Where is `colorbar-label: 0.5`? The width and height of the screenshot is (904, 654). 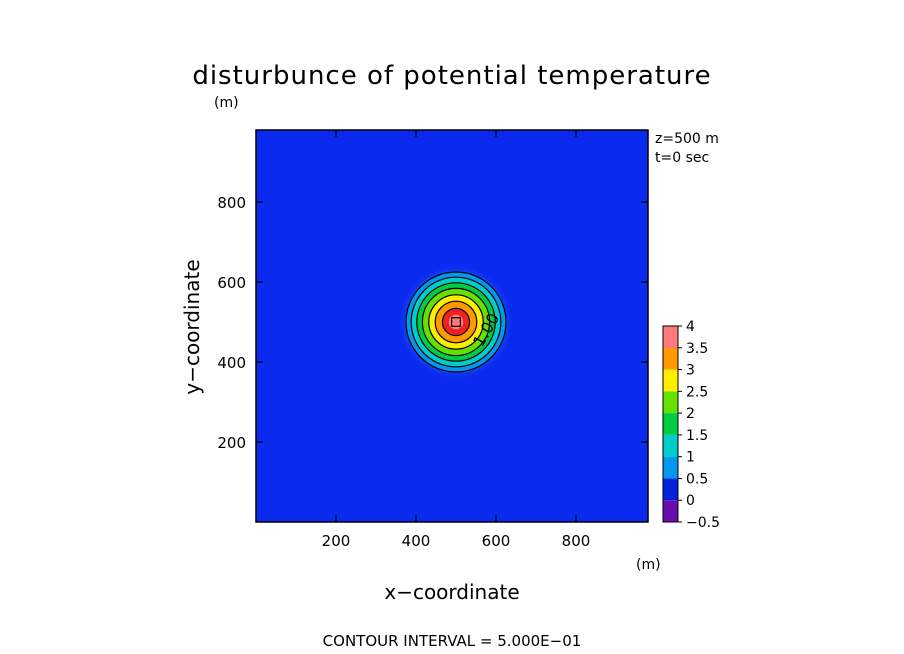 colorbar-label: 0.5 is located at coordinates (697, 479).